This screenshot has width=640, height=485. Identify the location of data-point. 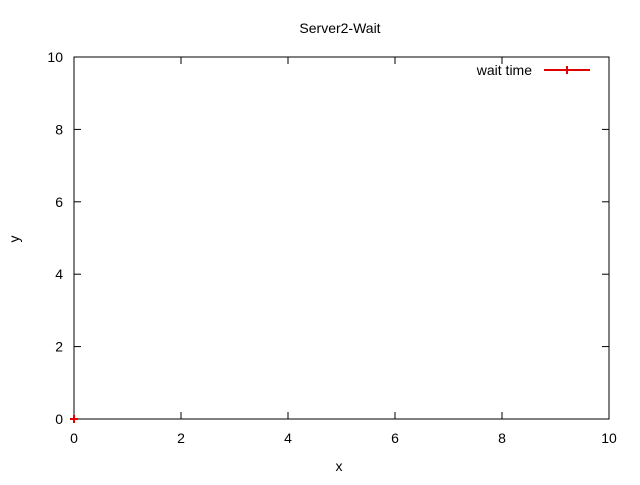
(74, 419).